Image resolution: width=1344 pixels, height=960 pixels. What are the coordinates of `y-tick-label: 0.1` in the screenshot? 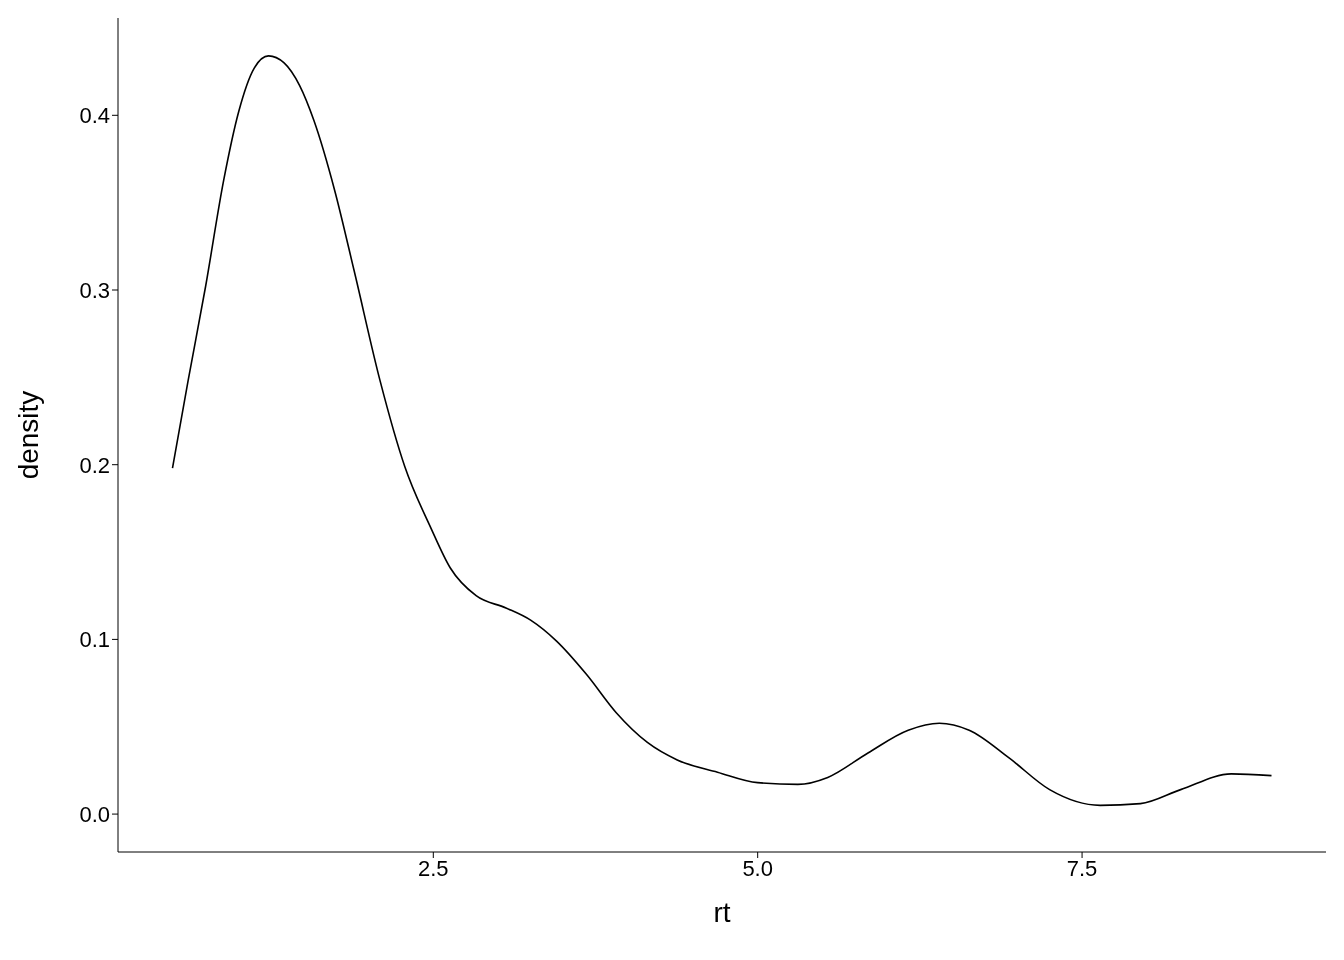 It's located at (94, 640).